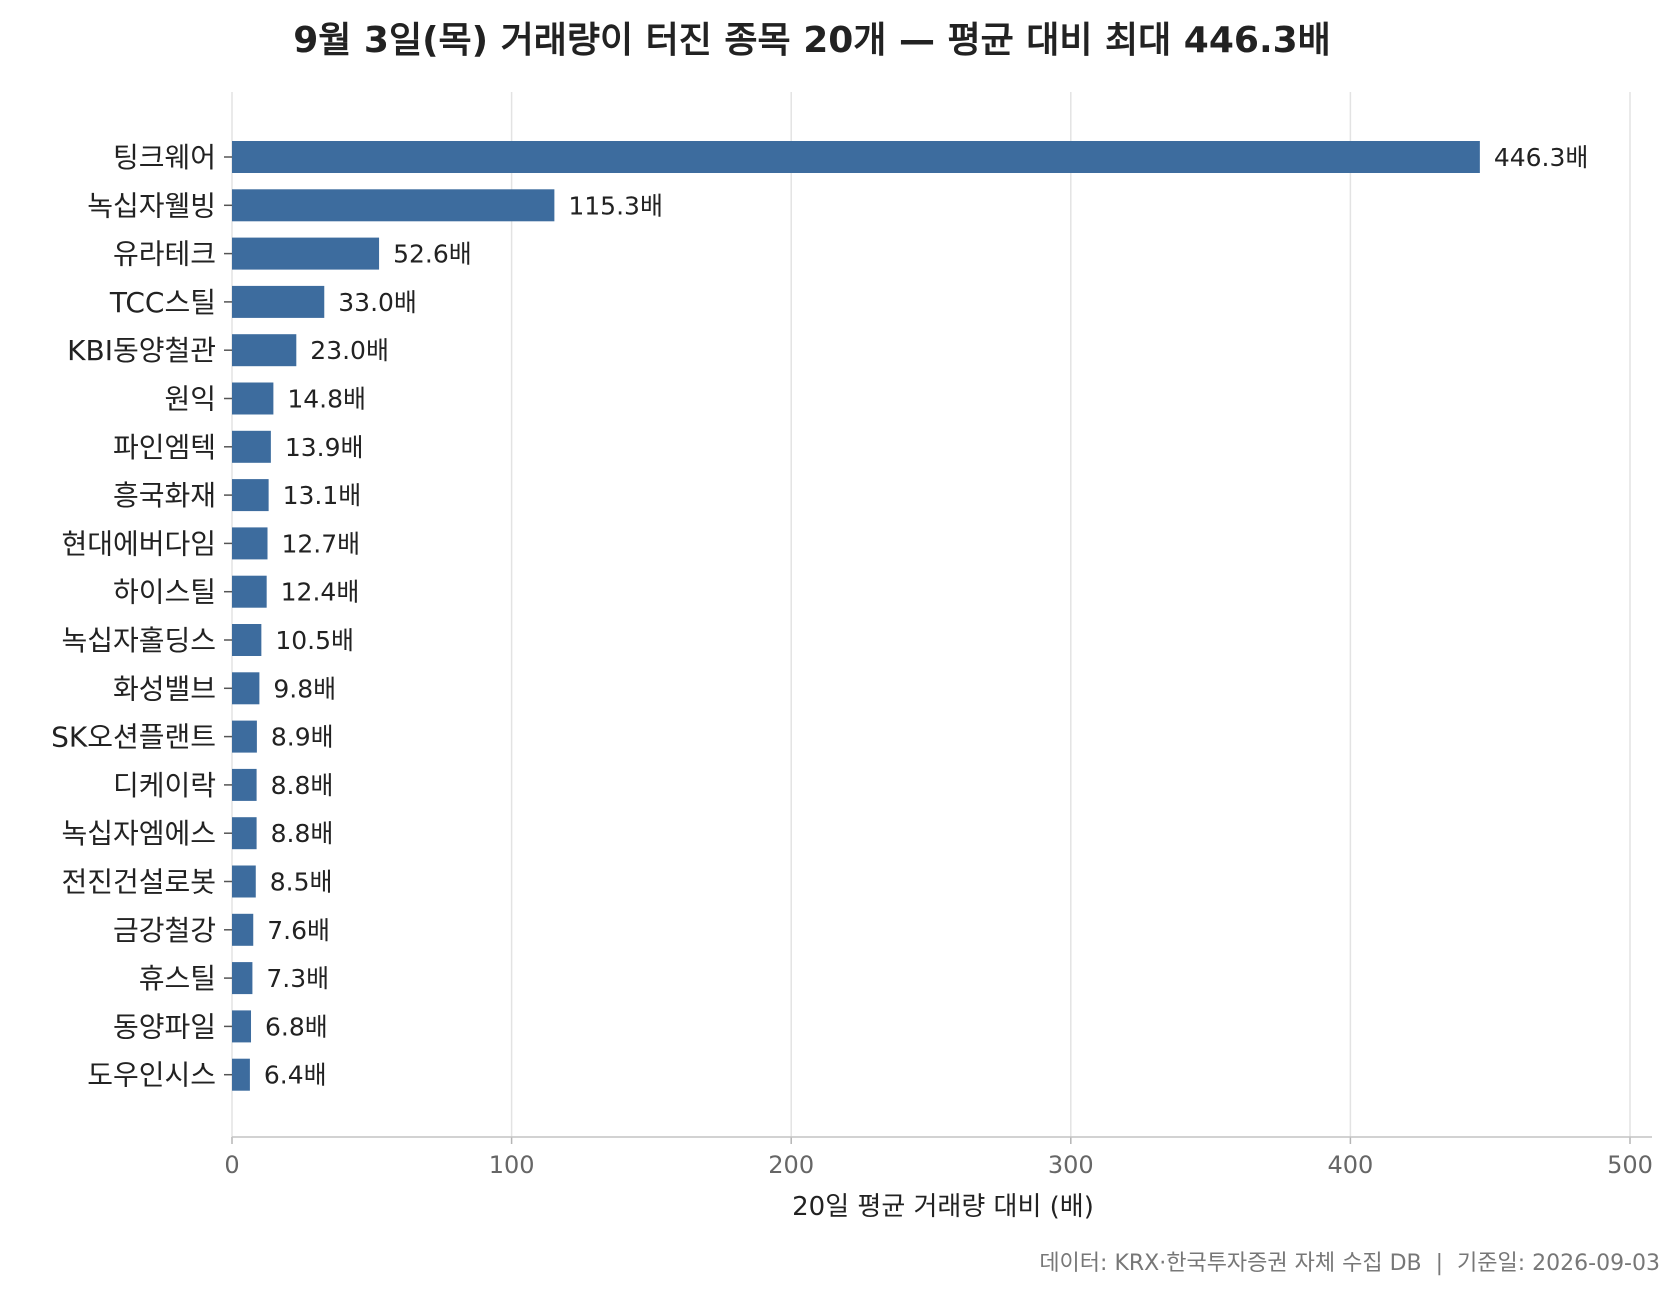  What do you see at coordinates (164, 688) in the screenshot?
I see `category-label-12: 화성밸브` at bounding box center [164, 688].